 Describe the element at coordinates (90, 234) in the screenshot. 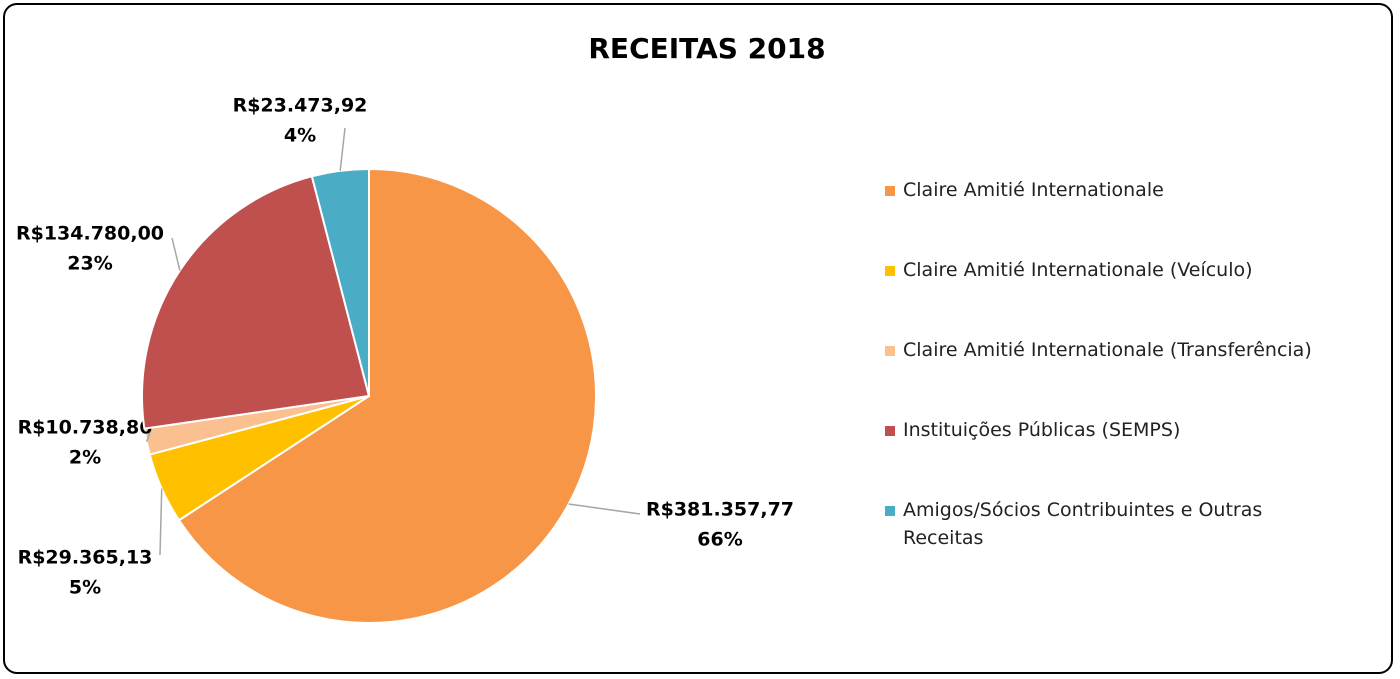

I see `value-label: R$134.780,00` at that location.